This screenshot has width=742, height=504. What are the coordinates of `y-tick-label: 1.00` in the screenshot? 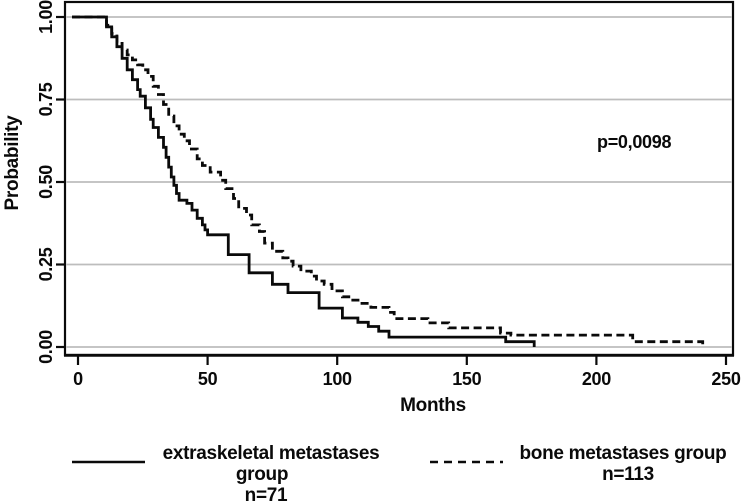 It's located at (46, 17).